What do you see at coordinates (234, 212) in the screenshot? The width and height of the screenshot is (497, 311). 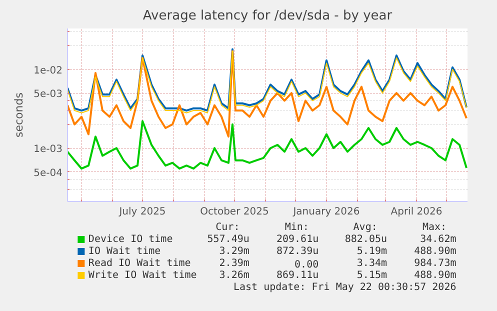 I see `x-tick-label: October 2025` at bounding box center [234, 212].